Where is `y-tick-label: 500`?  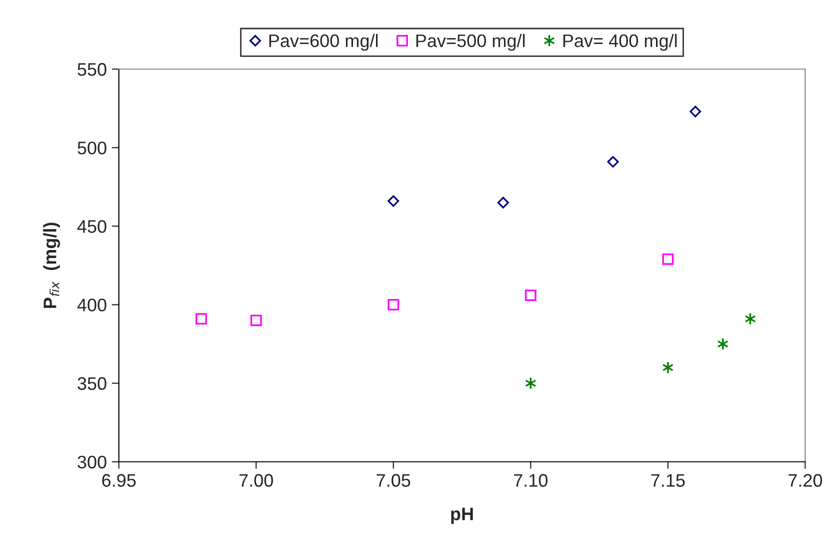 y-tick-label: 500 is located at coordinates (92, 148).